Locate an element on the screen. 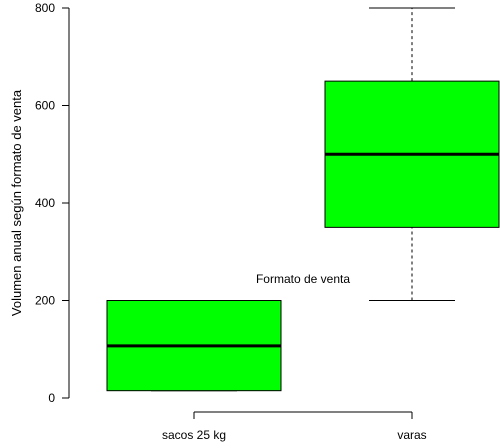 The width and height of the screenshot is (500, 448). y-tick-label: 0 is located at coordinates (51, 398).